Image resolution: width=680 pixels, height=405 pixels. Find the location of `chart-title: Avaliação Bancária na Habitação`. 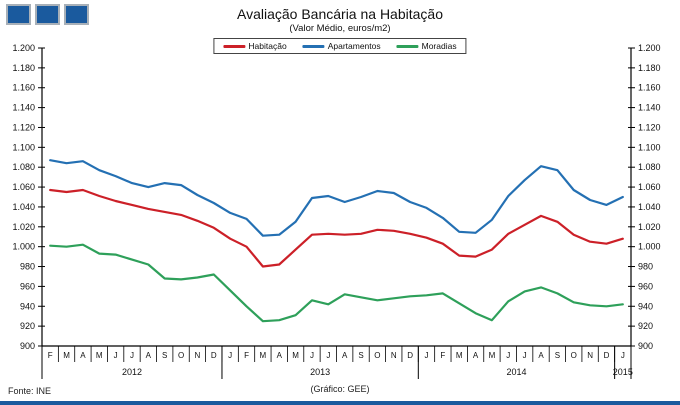

chart-title: Avaliação Bancária na Habitação is located at coordinates (340, 14).